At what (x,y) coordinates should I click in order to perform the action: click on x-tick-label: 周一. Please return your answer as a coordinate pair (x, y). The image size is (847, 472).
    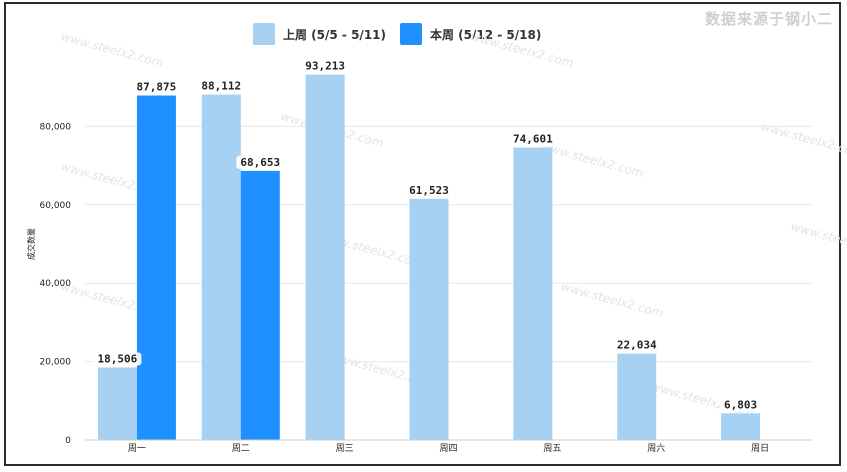
    Looking at the image, I should click on (137, 448).